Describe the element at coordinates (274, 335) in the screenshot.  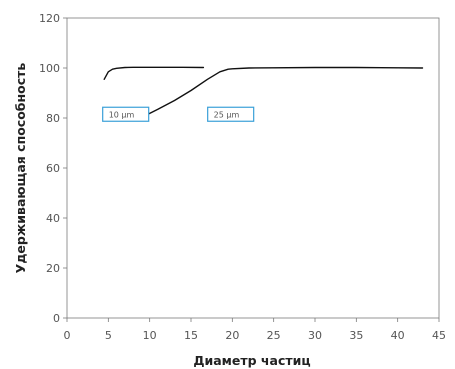
I see `x-tick-label: 25` at that location.